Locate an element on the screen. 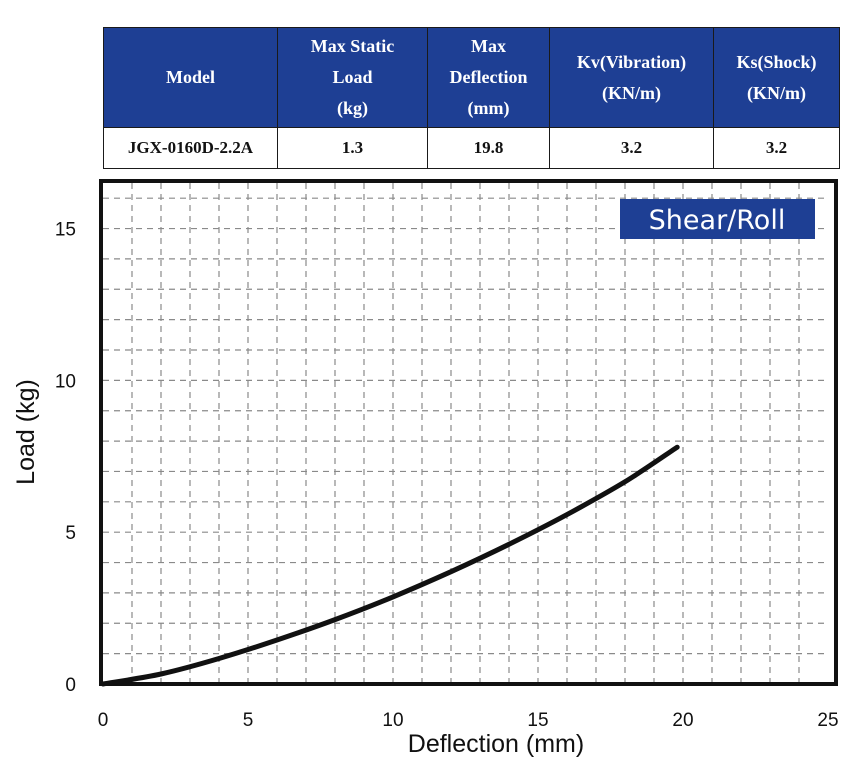 The image size is (862, 768). x-tick-label: 20 is located at coordinates (682, 720).